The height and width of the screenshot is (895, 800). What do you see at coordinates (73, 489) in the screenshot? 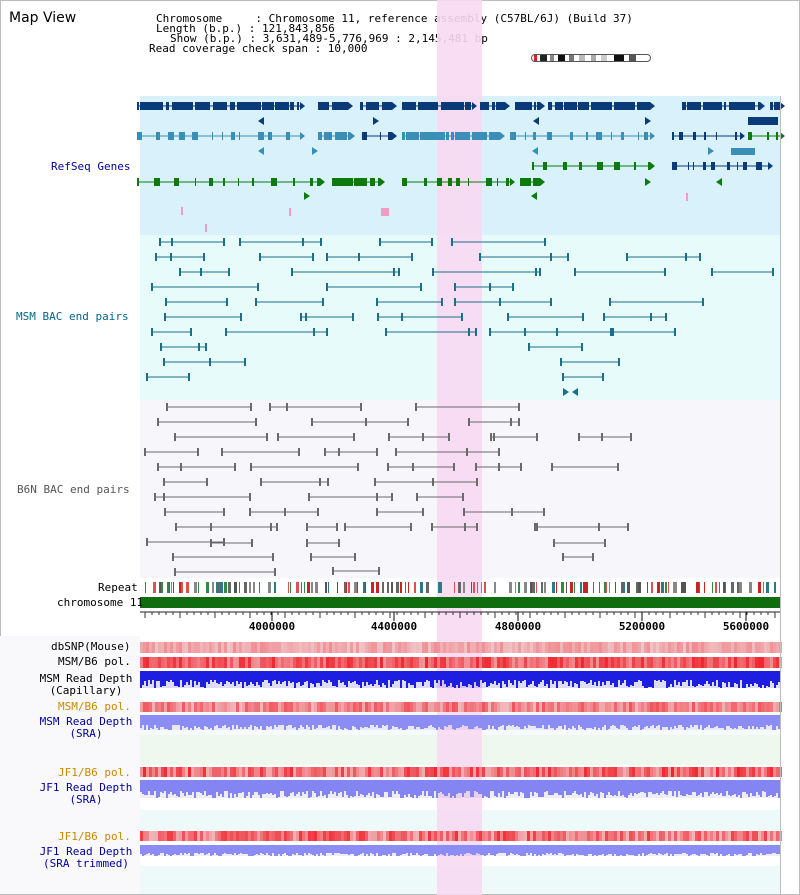
I see `track-label-b6n-bac: B6N BAC end pairs` at bounding box center [73, 489].